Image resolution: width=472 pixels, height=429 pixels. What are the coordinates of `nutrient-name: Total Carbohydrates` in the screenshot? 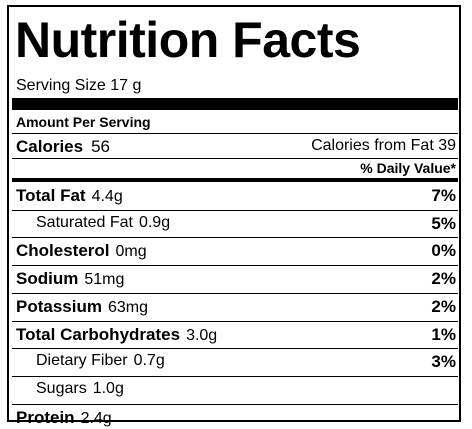 It's located at (98, 334).